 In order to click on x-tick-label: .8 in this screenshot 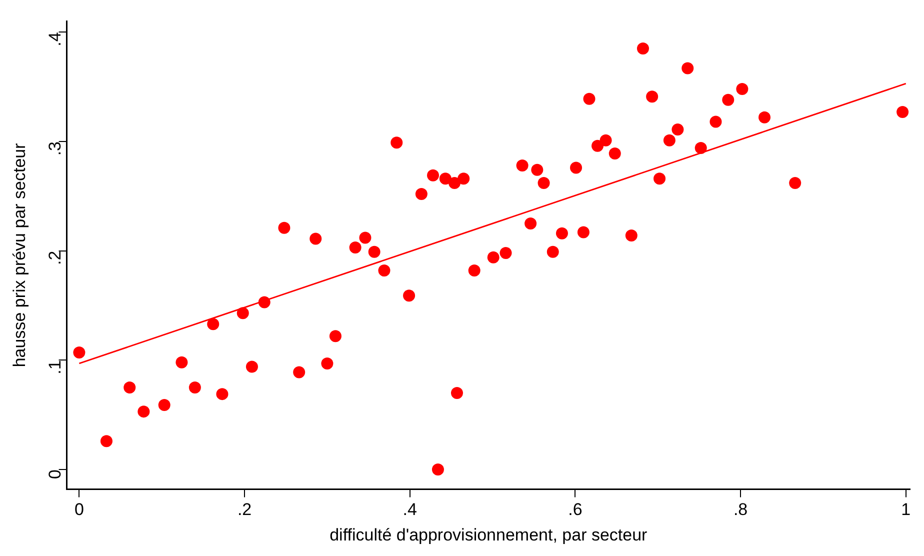, I will do `click(740, 510)`.